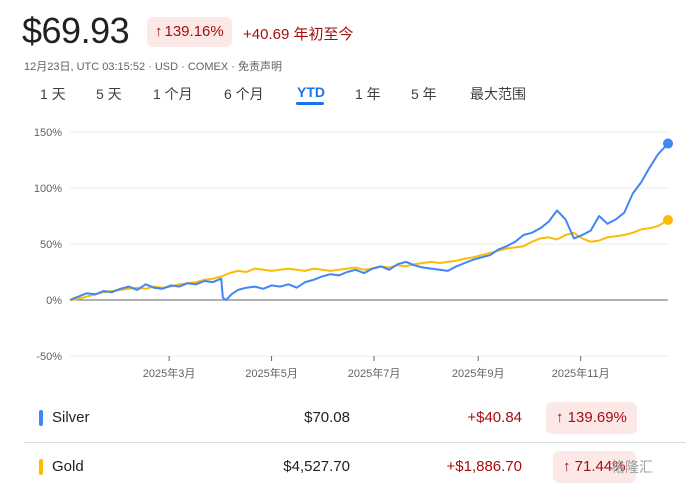 The height and width of the screenshot is (486, 696). Describe the element at coordinates (327, 417) in the screenshot. I see `row-price: $70.08` at that location.